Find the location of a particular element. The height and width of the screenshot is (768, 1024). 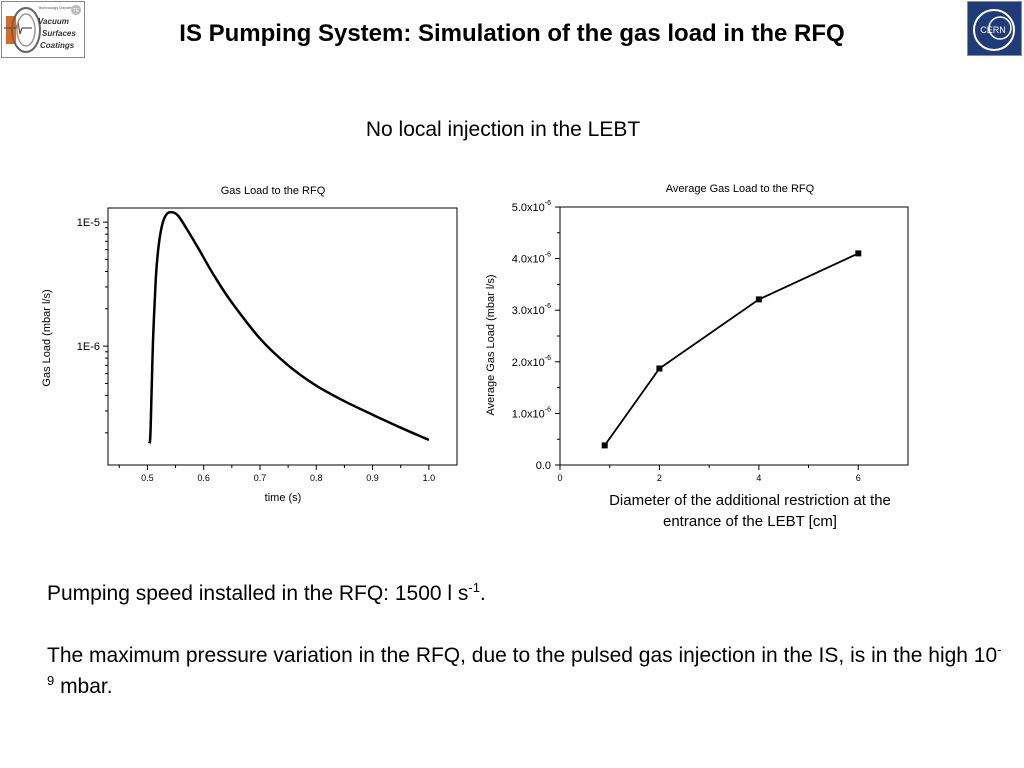

chart1-y-tick-label: 1E-6 is located at coordinates (88, 347).